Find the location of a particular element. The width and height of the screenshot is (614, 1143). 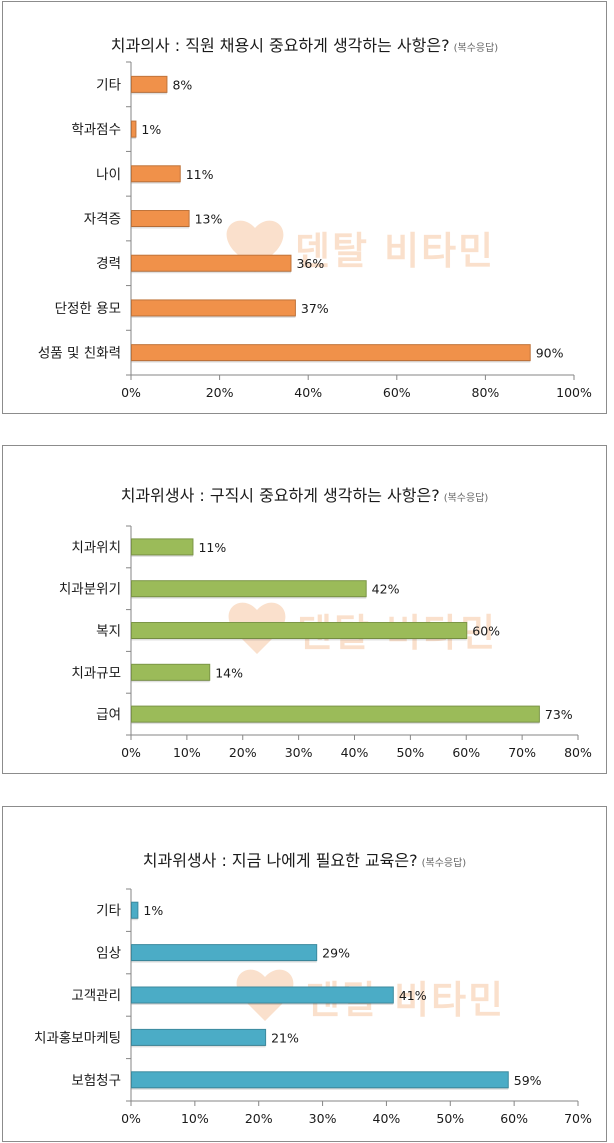

category-label: 학과점수 is located at coordinates (96, 130).